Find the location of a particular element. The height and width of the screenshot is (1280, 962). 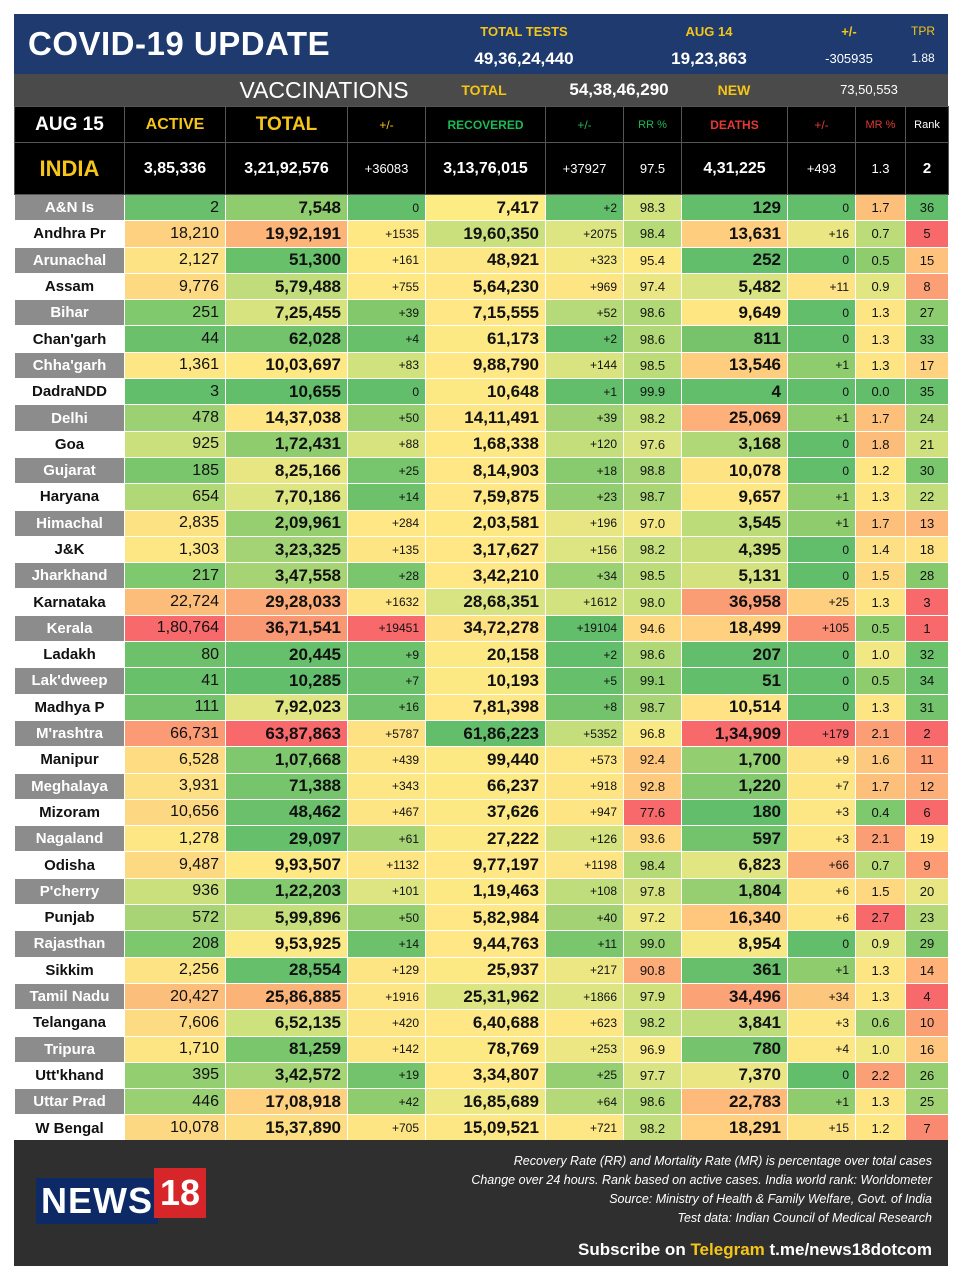

cell-recovered-change: +156 is located at coordinates (584, 549).